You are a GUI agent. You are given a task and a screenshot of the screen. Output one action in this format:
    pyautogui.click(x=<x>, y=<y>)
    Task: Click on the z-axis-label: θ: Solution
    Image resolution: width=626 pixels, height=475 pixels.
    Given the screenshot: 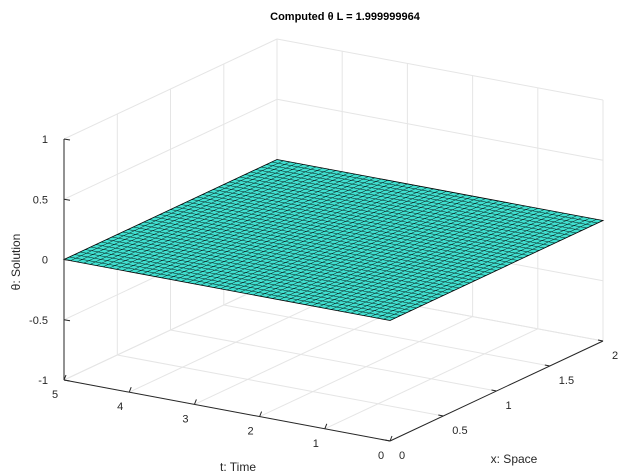 What is the action you would take?
    pyautogui.click(x=16, y=262)
    